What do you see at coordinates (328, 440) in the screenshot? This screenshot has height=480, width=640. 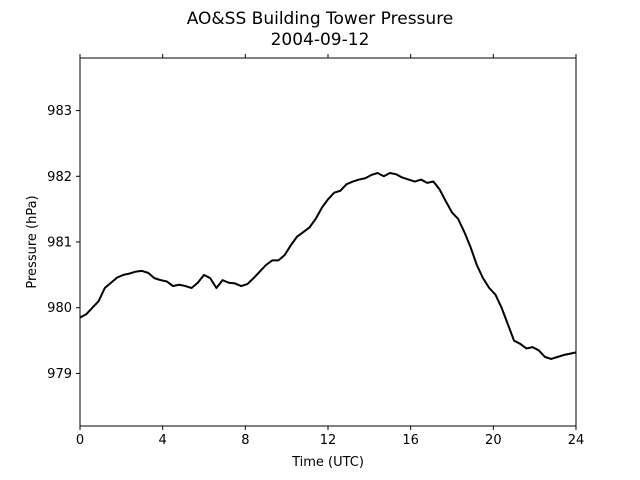 I see `x-tick-label: 12` at bounding box center [328, 440].